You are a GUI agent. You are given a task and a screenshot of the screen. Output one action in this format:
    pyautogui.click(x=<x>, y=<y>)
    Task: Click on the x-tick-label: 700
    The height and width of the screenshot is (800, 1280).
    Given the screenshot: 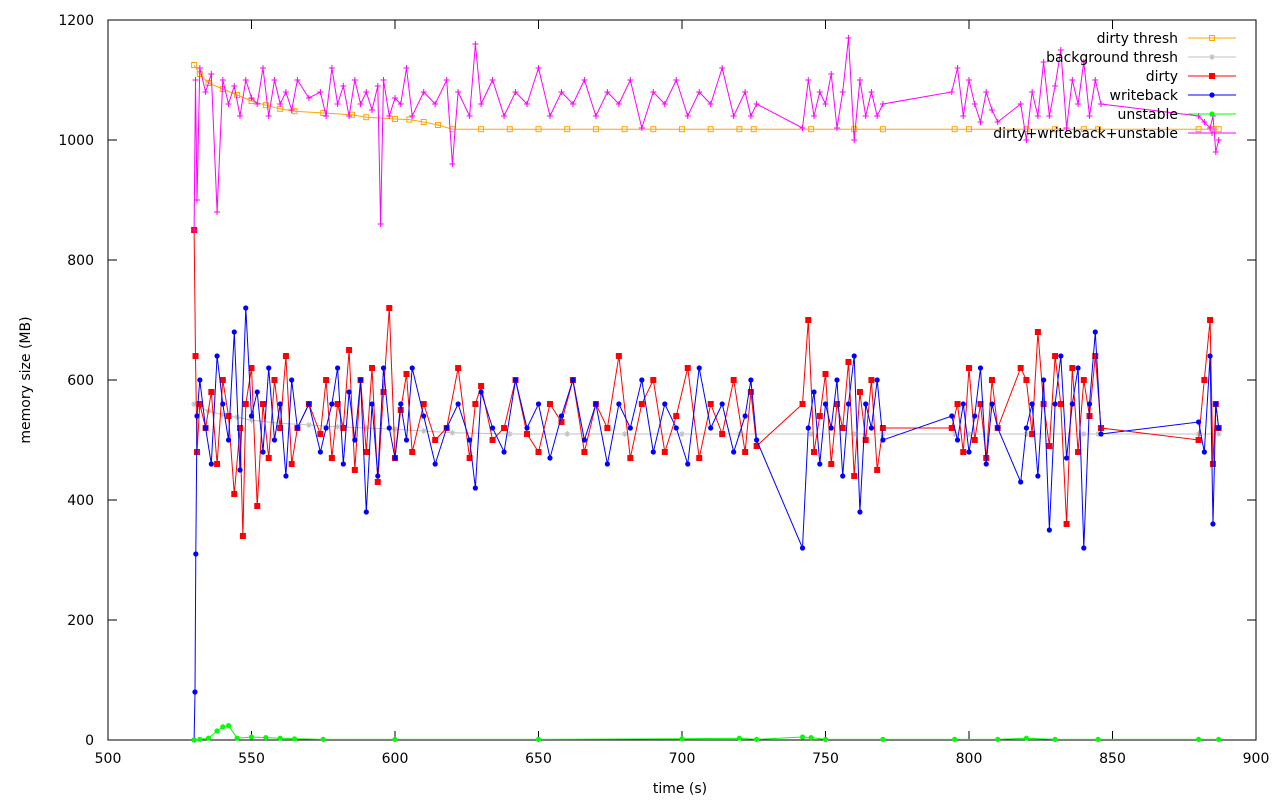 What is the action you would take?
    pyautogui.click(x=682, y=759)
    